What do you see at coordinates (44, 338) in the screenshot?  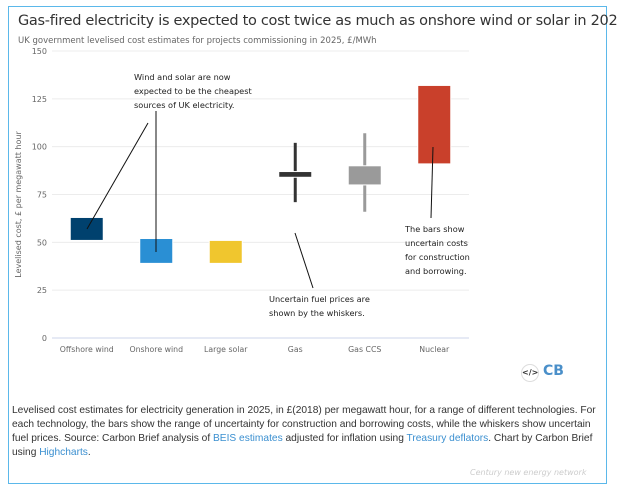 I see `y-tick-label: 0` at bounding box center [44, 338].